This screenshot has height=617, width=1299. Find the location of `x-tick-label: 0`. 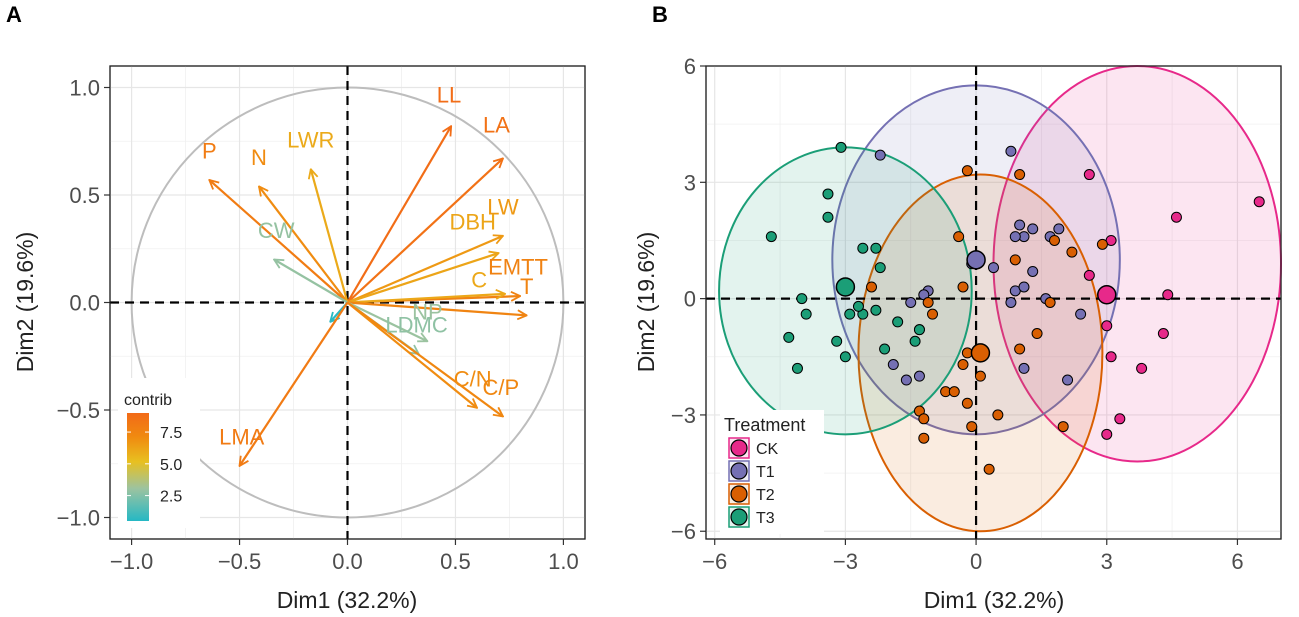

x-tick-label: 0 is located at coordinates (976, 561).